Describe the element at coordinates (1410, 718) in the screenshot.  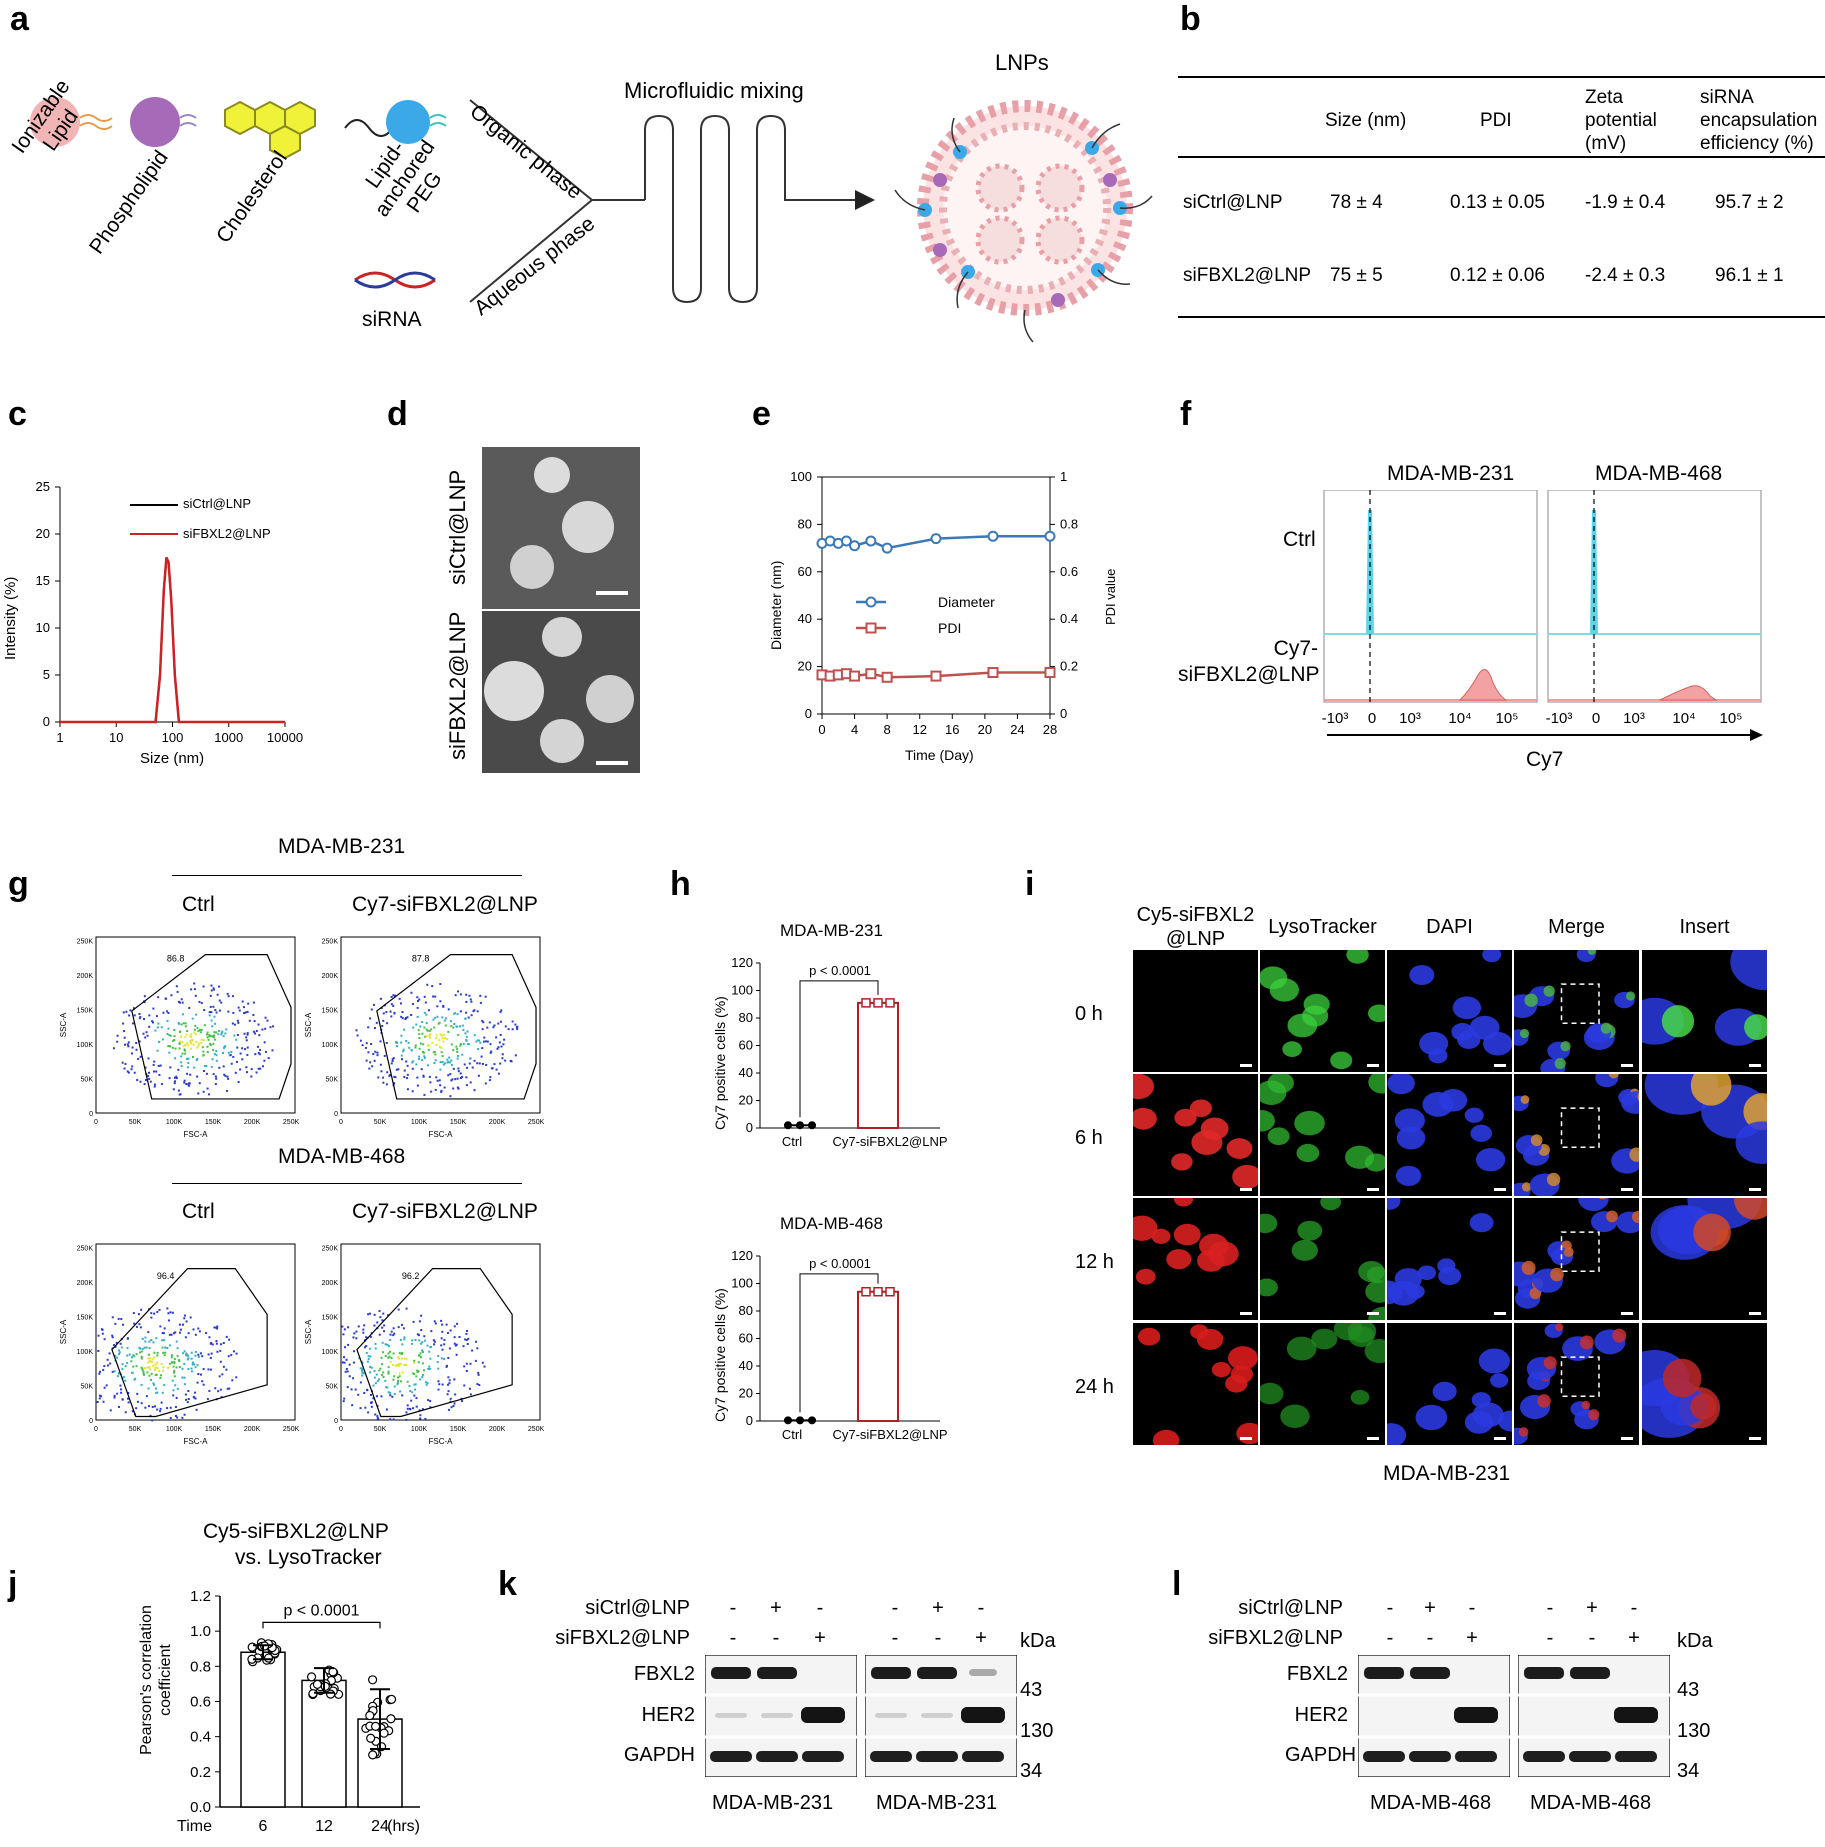
I see `panel-f-xtick-label: 10³` at that location.